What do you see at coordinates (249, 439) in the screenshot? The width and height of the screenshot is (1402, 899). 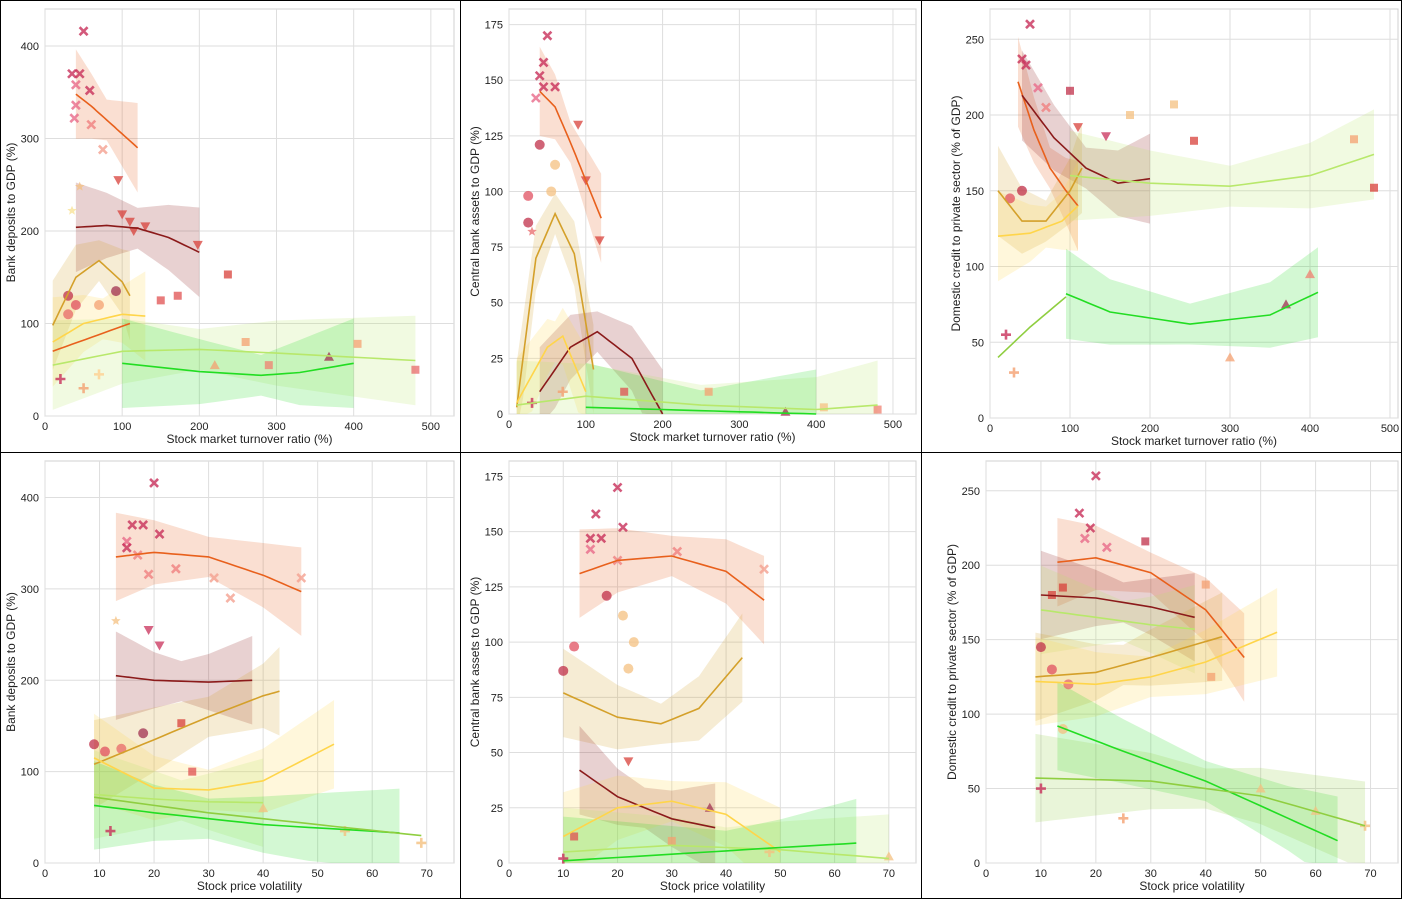 I see `x-axis-label: Stock market turnover ratio (%)` at bounding box center [249, 439].